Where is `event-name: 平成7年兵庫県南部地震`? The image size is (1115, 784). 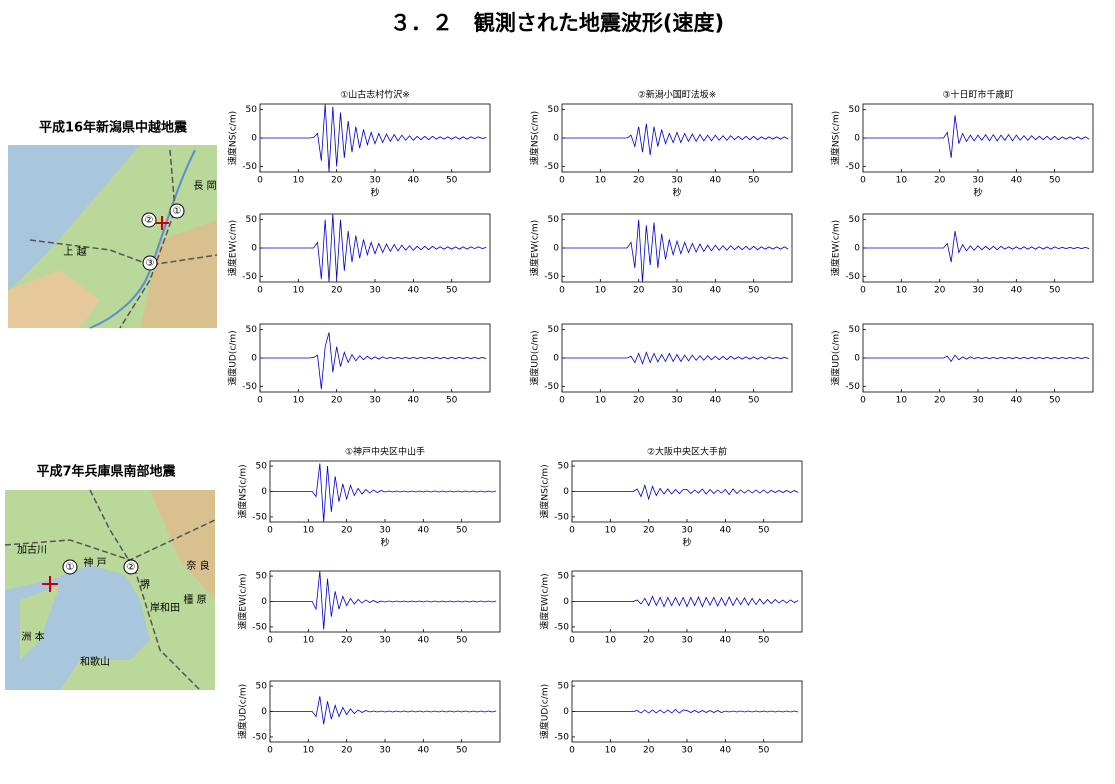
event-name: 平成7年兵庫県南部地震 is located at coordinates (106, 472).